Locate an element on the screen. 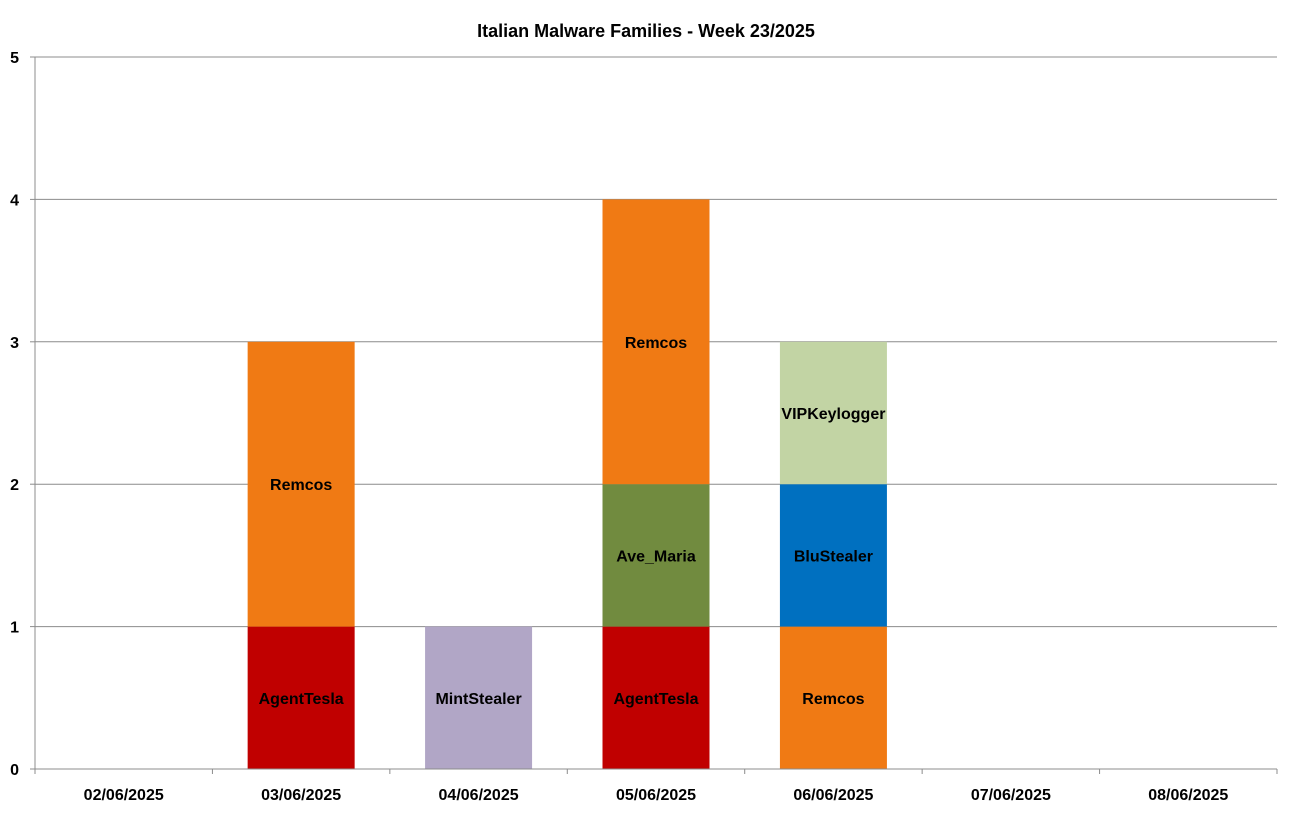 The width and height of the screenshot is (1292, 823). y-tick-label: 1 is located at coordinates (14, 628).